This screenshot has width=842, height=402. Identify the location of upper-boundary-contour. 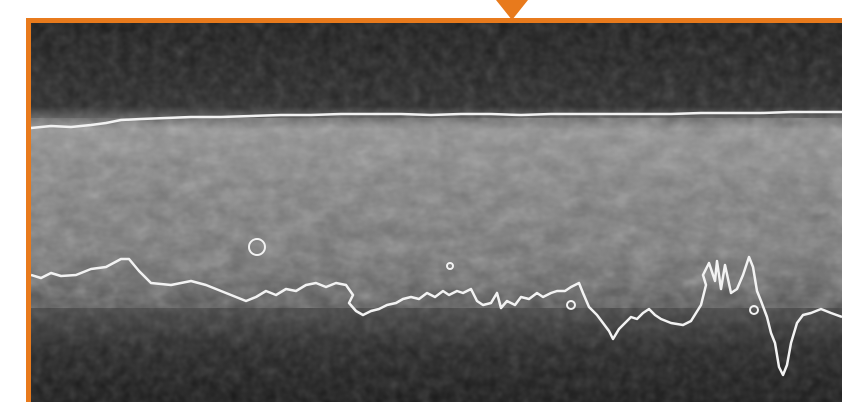
(436, 120).